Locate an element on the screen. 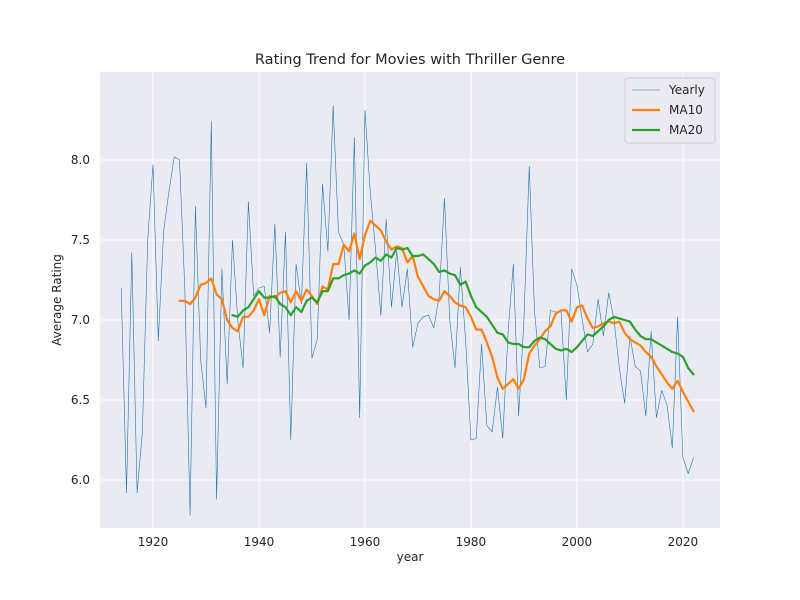 The height and width of the screenshot is (600, 800). x-tick-label: 1940 is located at coordinates (259, 542).